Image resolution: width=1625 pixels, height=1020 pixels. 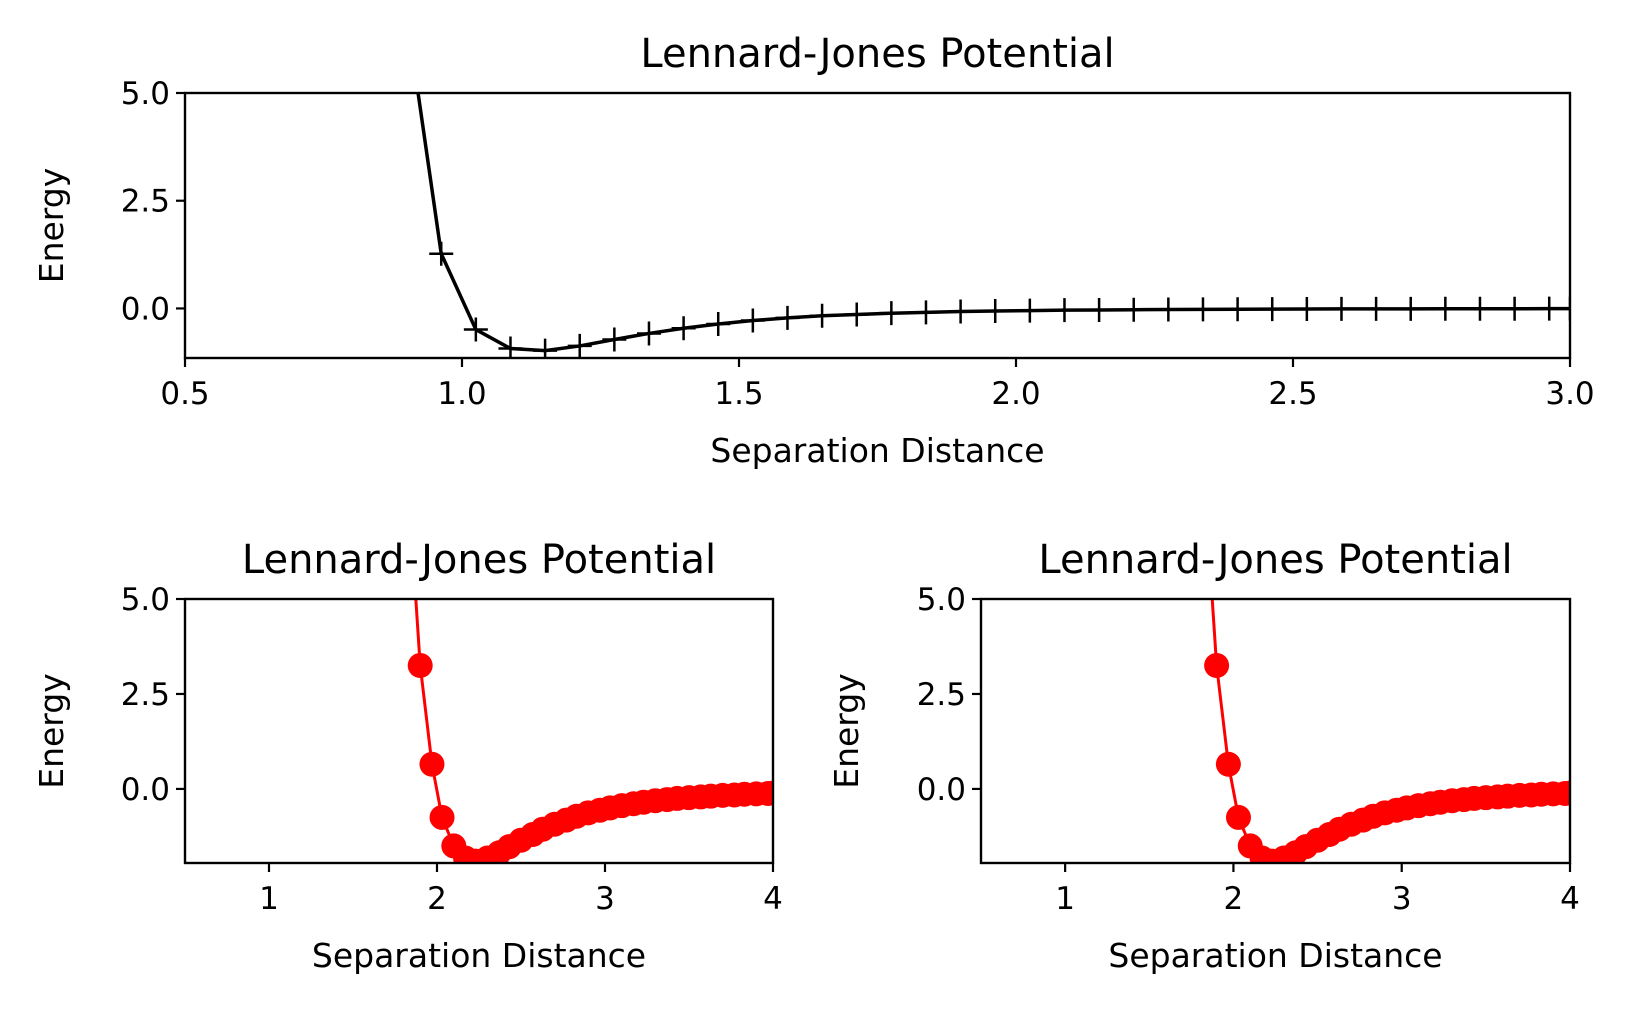 I want to click on chart-2-y-tick-label: 5.0, so click(x=145, y=600).